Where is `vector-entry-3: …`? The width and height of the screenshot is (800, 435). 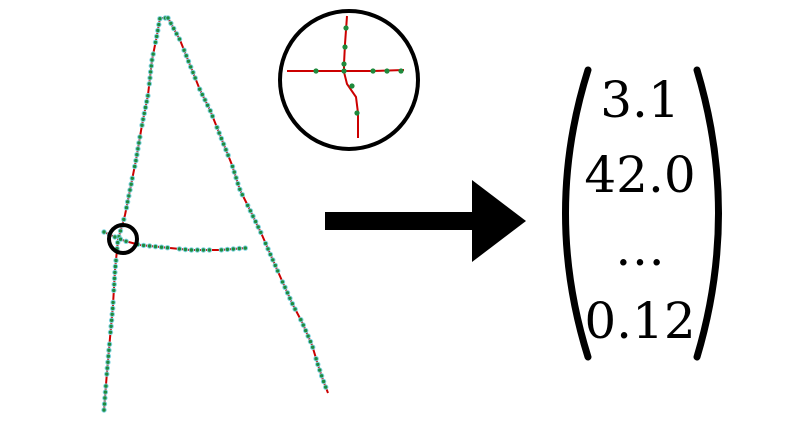 vector-entry-3: … is located at coordinates (640, 248).